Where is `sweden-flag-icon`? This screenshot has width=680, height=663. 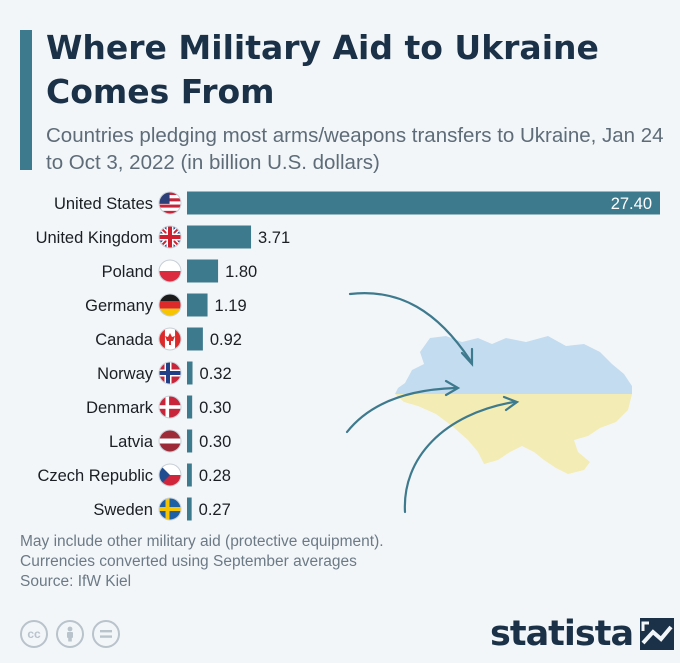
sweden-flag-icon is located at coordinates (170, 509).